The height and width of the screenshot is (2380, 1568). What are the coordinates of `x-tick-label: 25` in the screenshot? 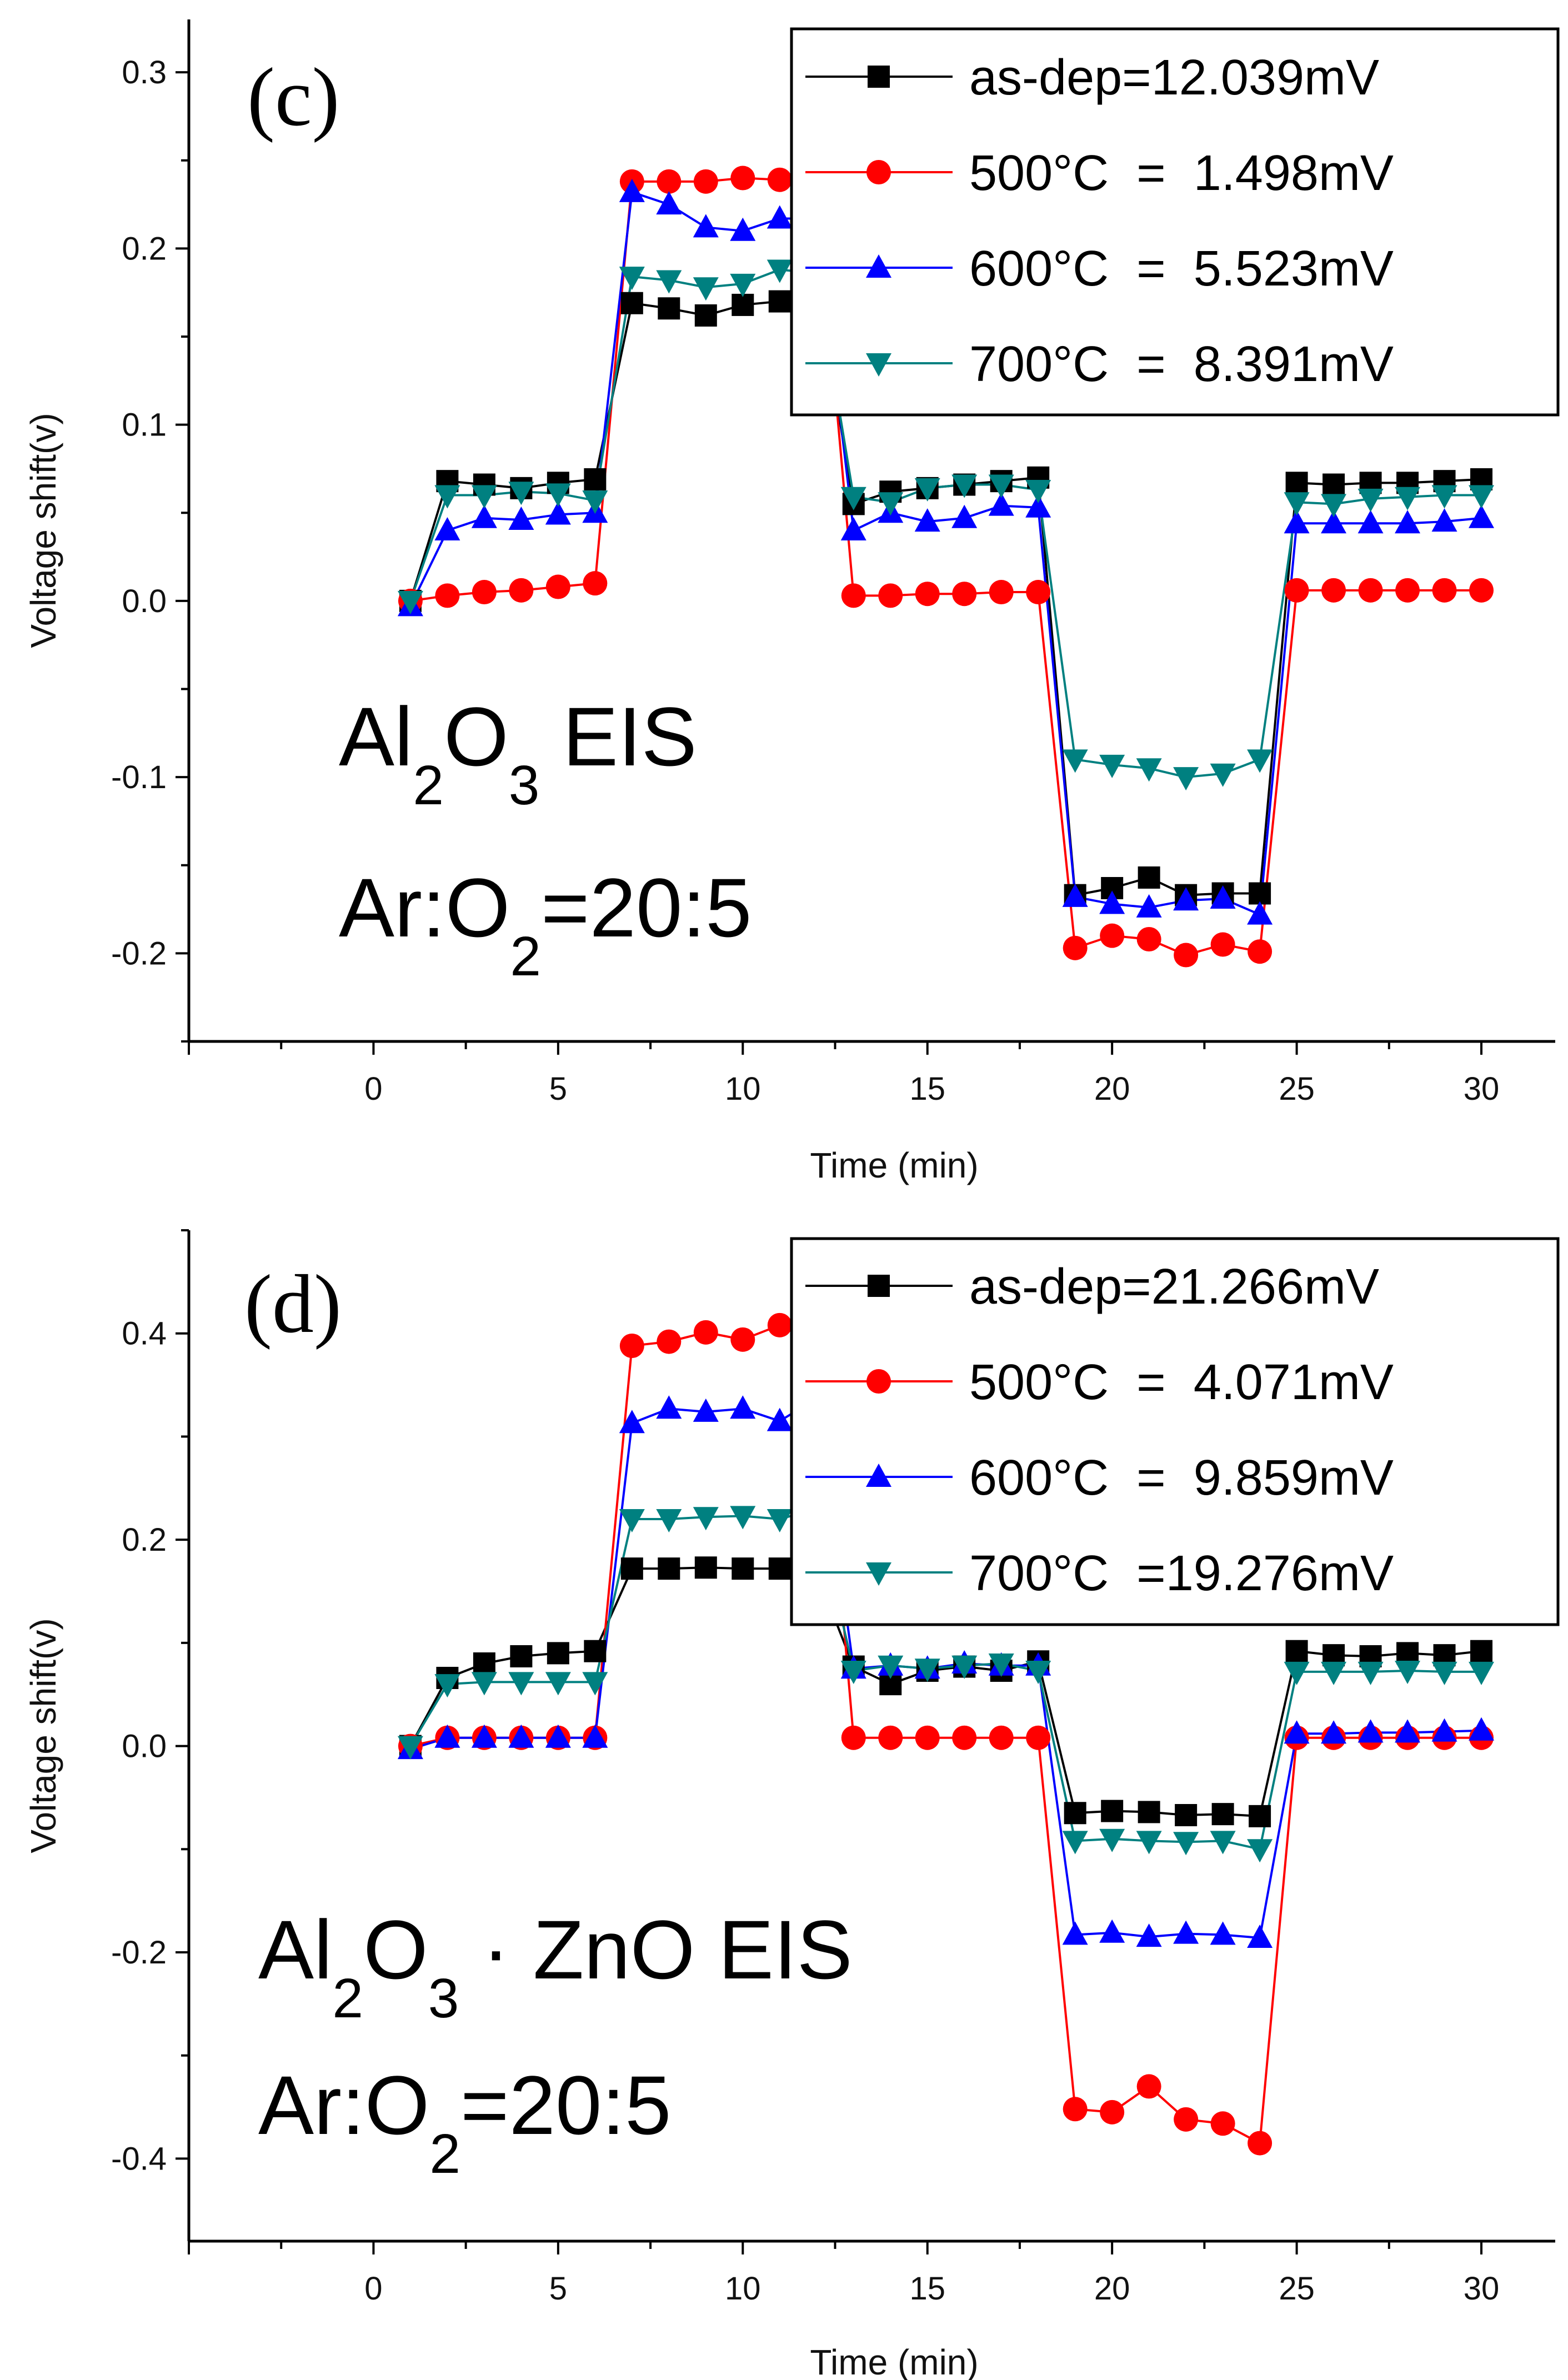 It's located at (1297, 2289).